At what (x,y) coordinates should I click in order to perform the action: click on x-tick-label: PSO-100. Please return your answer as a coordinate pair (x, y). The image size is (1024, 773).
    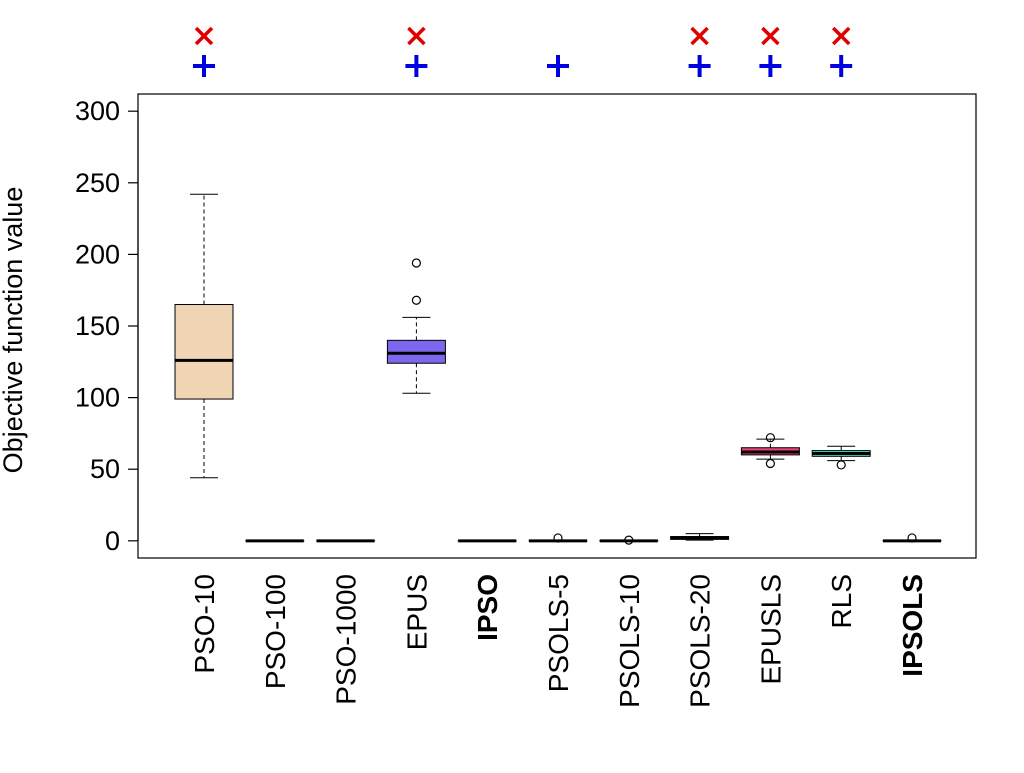
    Looking at the image, I should click on (275, 631).